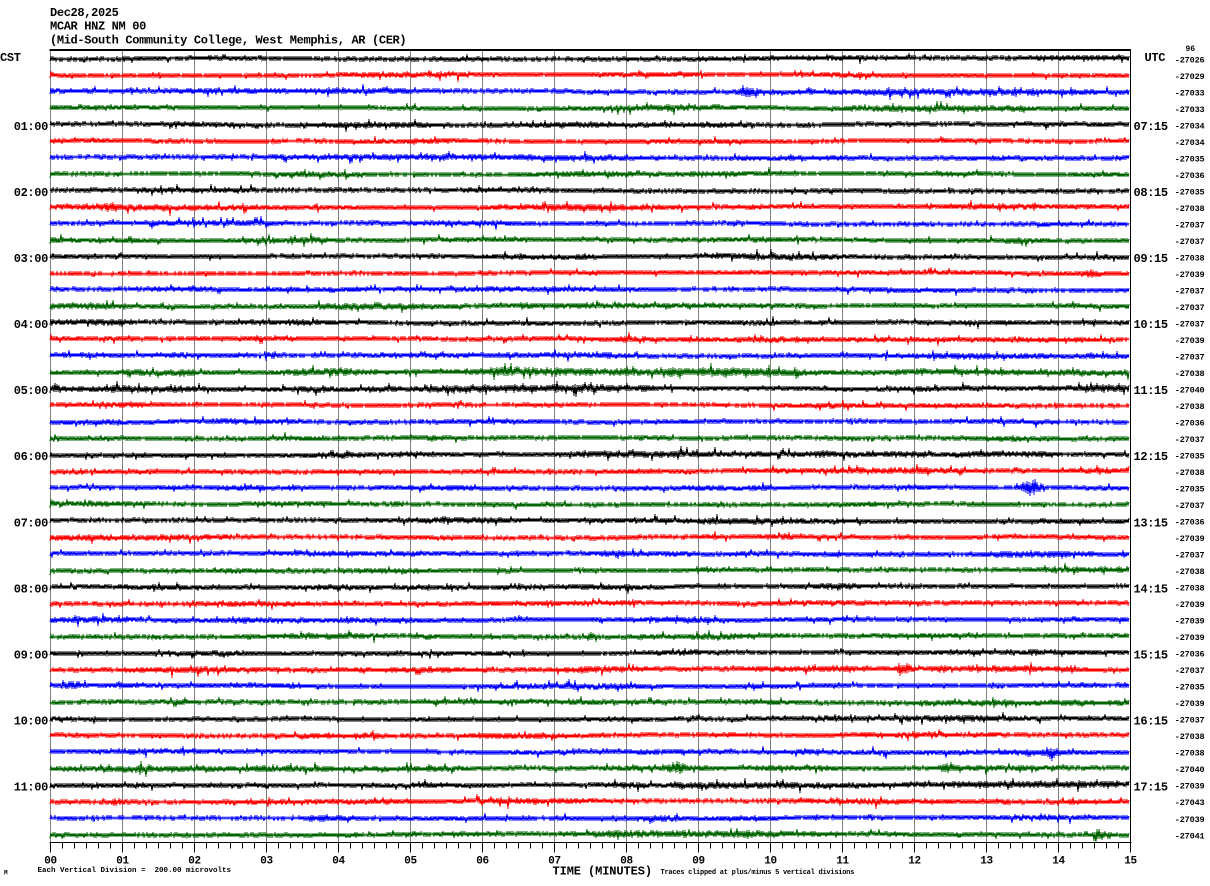 The width and height of the screenshot is (1210, 886). Describe the element at coordinates (1151, 523) in the screenshot. I see `svg-text: 13:15` at that location.